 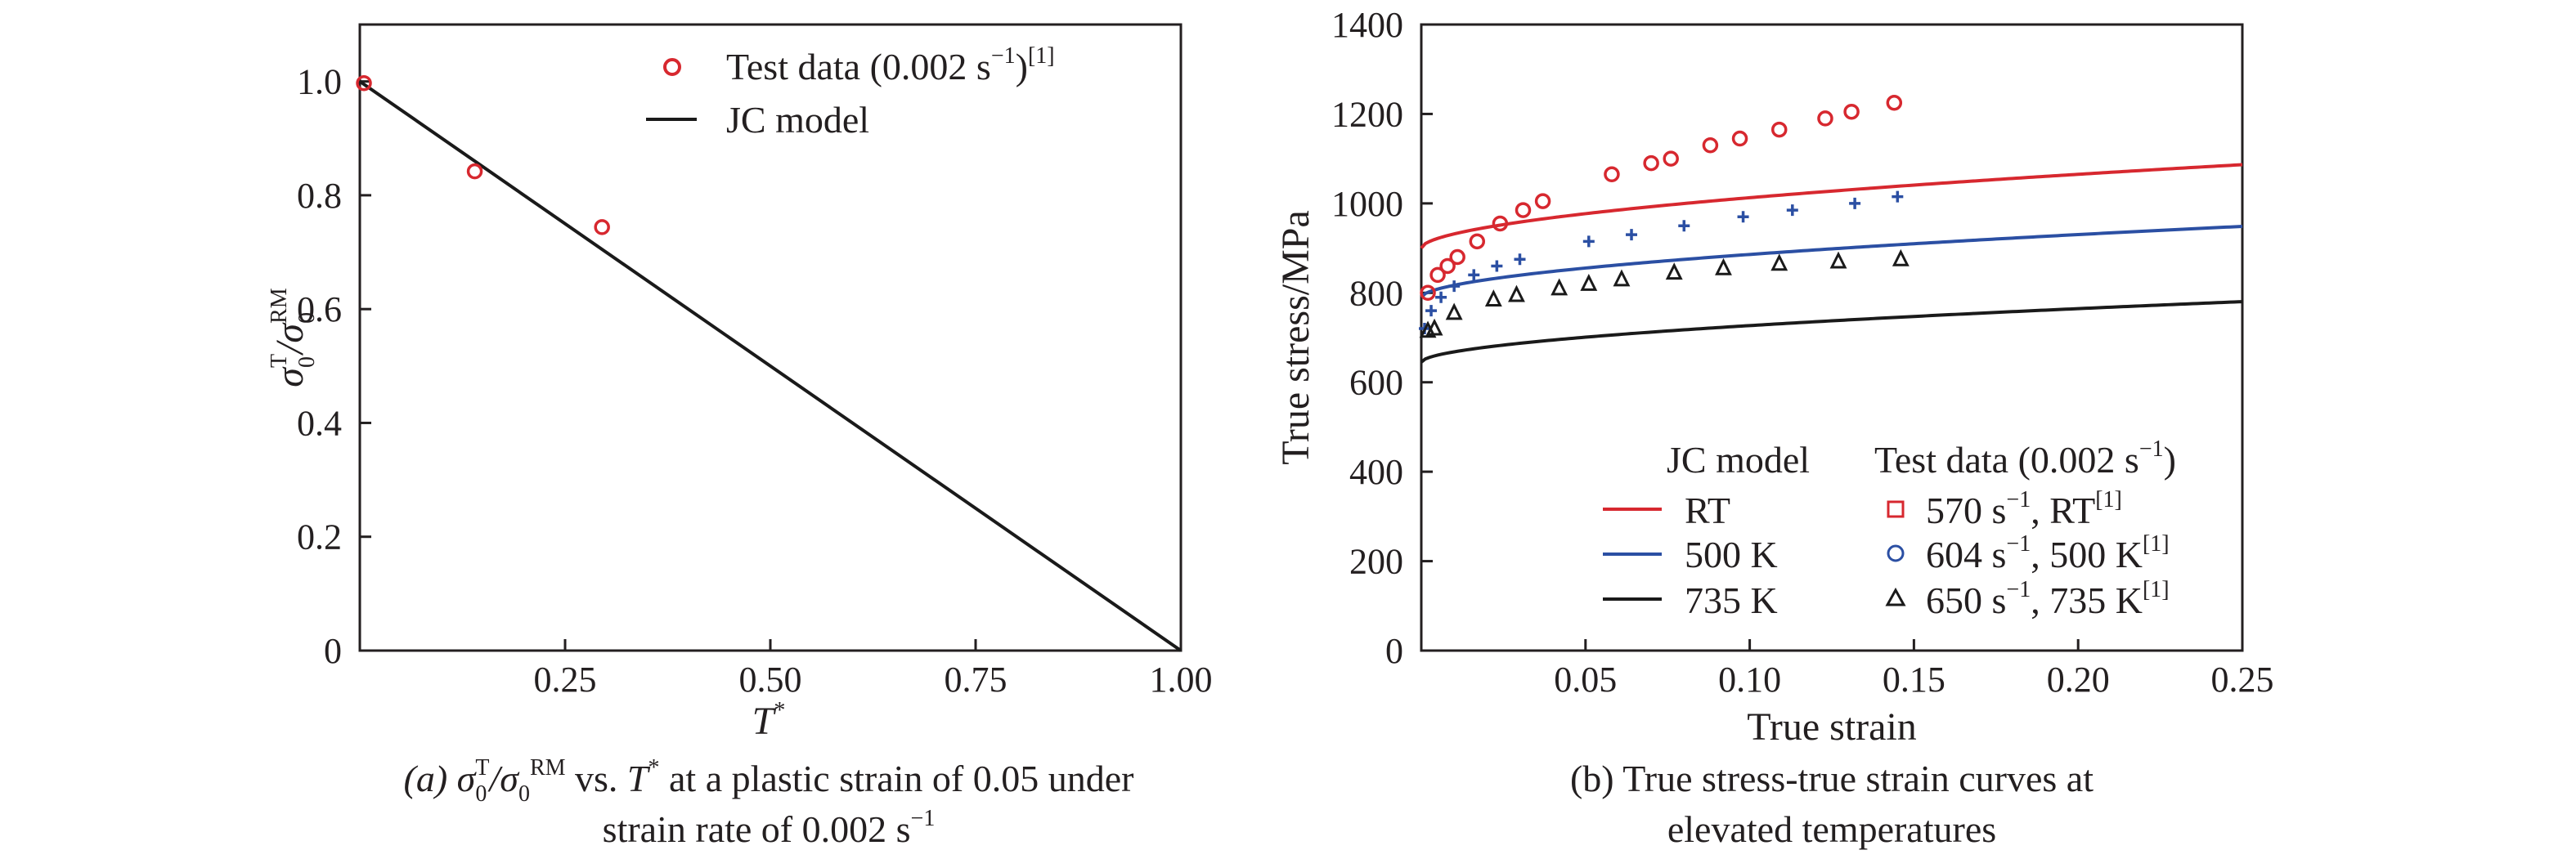 What do you see at coordinates (1750, 680) in the screenshot?
I see `chart-b-xtick-label: 0.10` at bounding box center [1750, 680].